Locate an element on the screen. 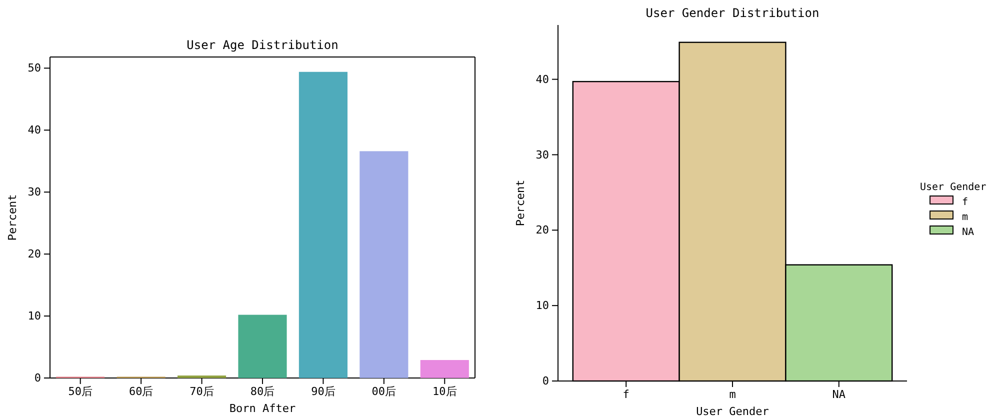 This screenshot has width=991, height=418. x-tick-label: 50后 is located at coordinates (80, 391).